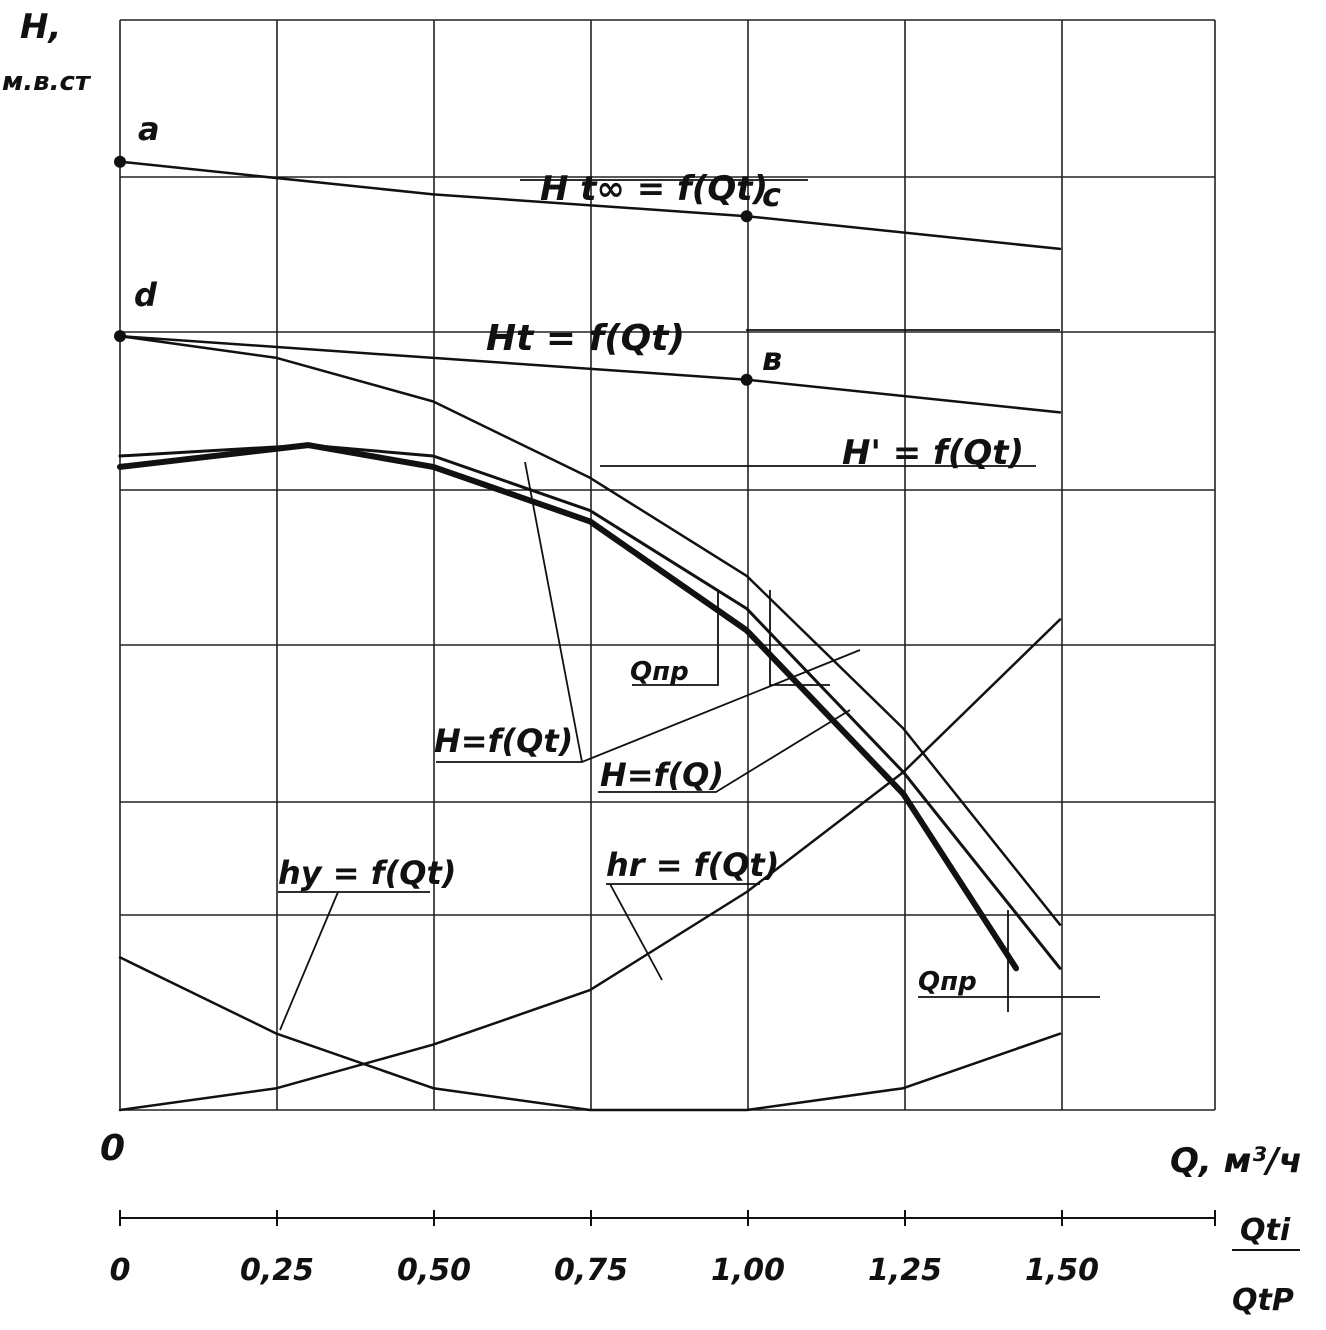 This screenshot has height=1330, width=1326. What do you see at coordinates (434, 1270) in the screenshot?
I see `ratio-axis-tick-label-2: 0,50` at bounding box center [434, 1270].